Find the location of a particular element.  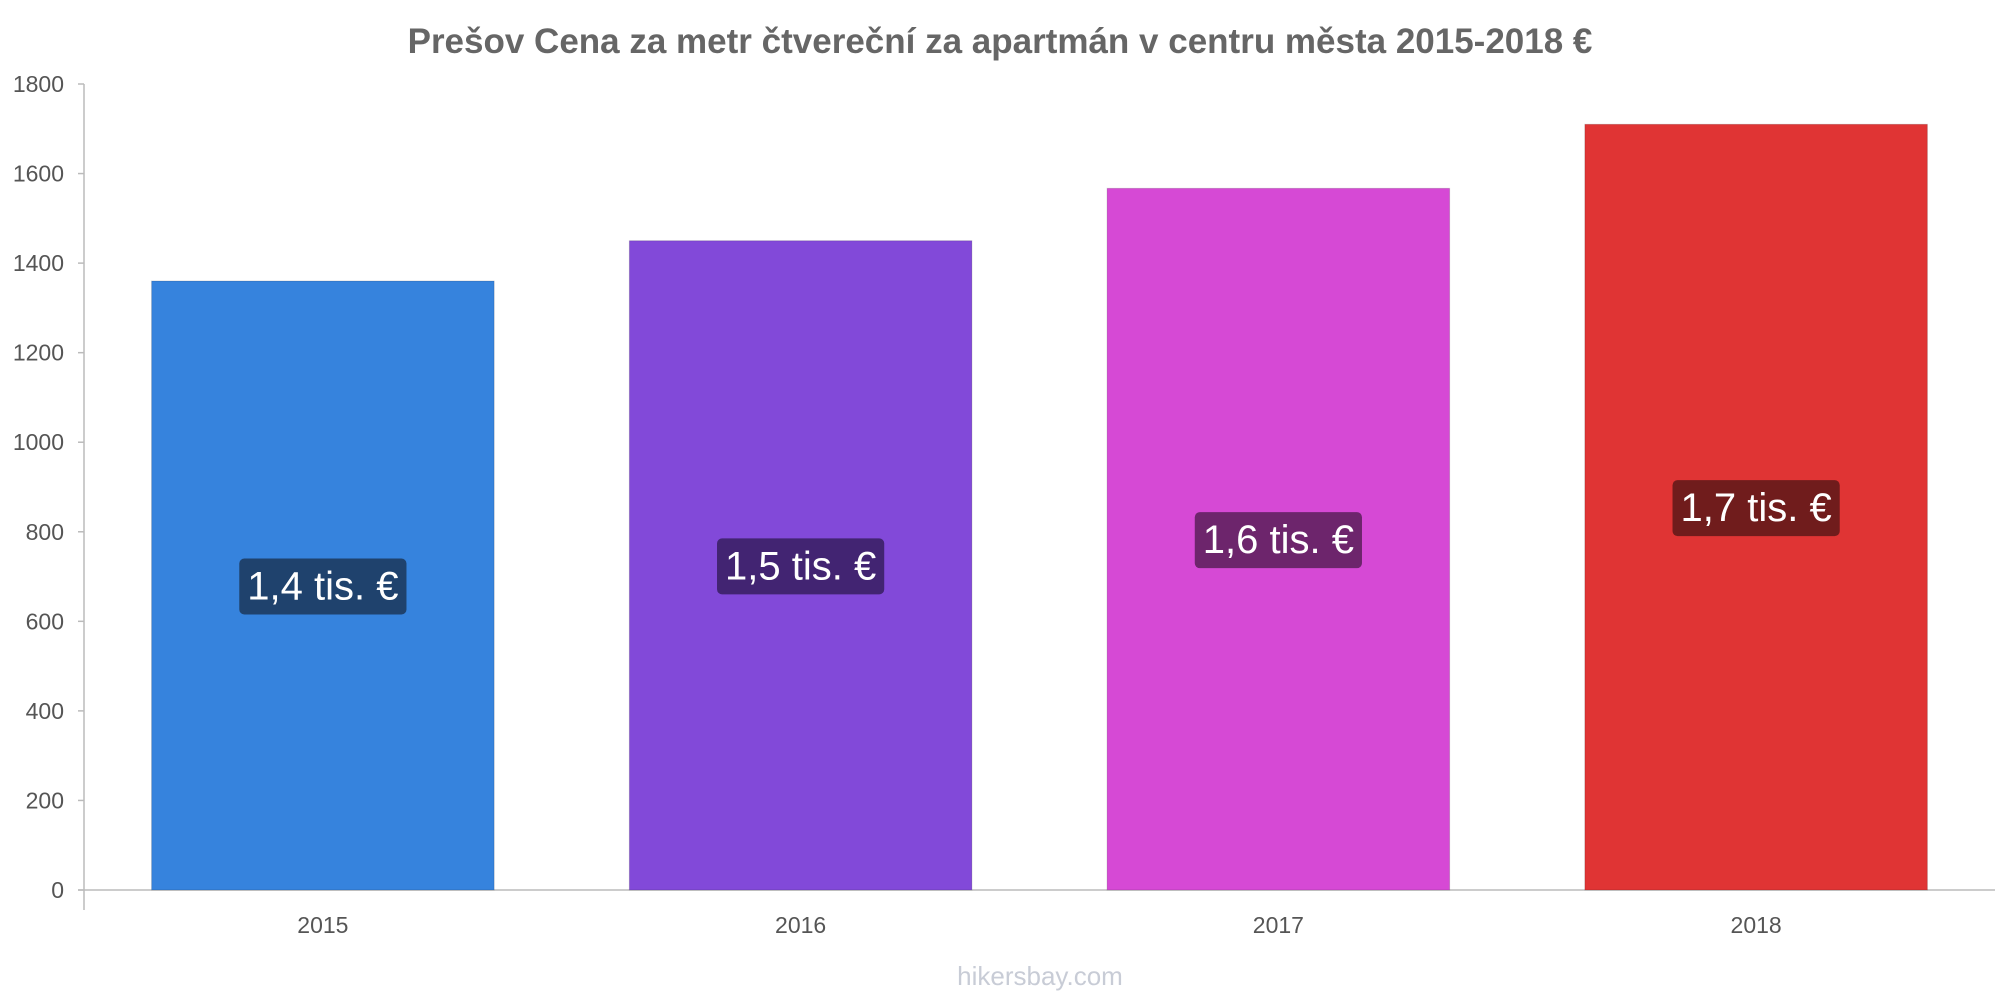

x-tick-label: 2016 is located at coordinates (800, 925).